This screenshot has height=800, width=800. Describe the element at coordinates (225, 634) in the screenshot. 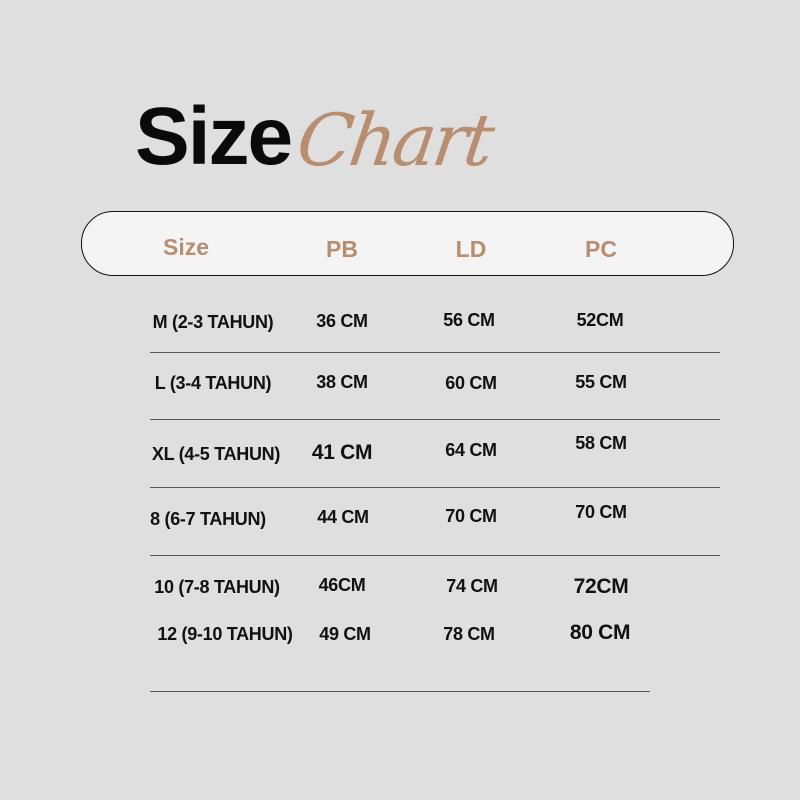

I see `row-size: 12 (9-10 TAHUN)` at that location.